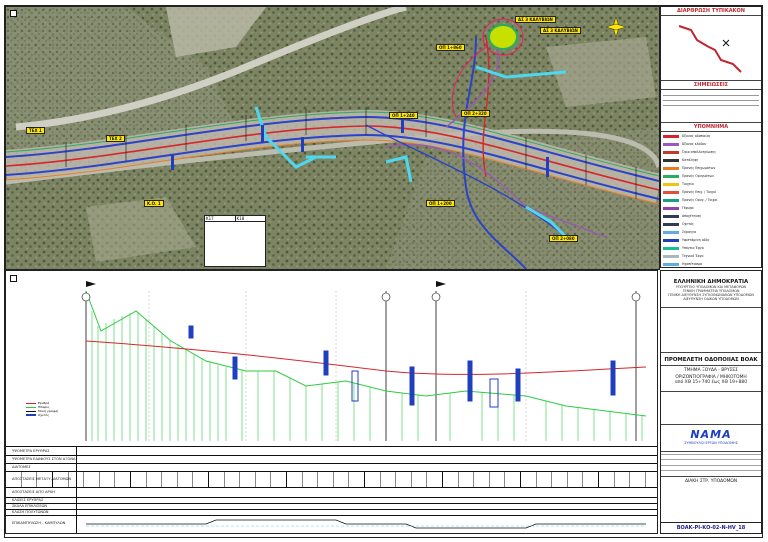  What do you see at coordinates (39, 523) in the screenshot?
I see `band-label: ΕΠΙΚΑΜΠΥΛΩΣΗ - ΚΑΜΠΥΛΩΝ` at bounding box center [39, 523].